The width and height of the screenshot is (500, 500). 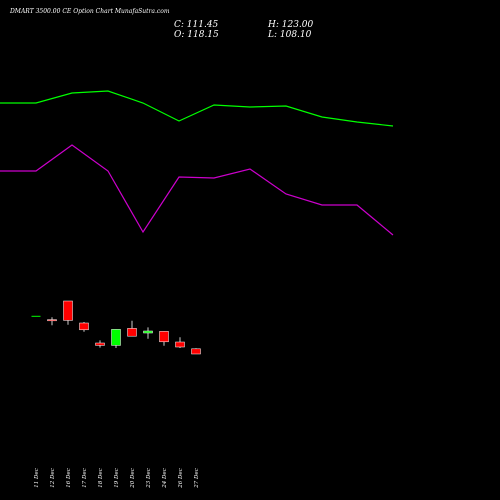 I want to click on x-tick-label: 12 Dec, so click(x=53, y=478).